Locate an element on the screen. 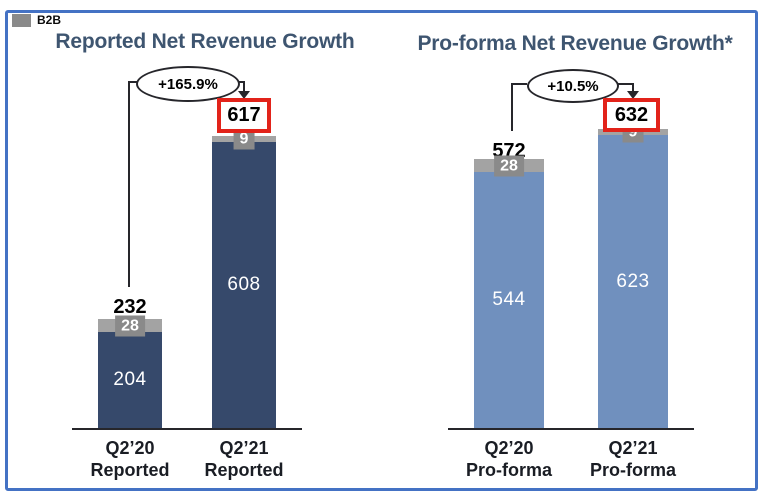 Image resolution: width=767 pixels, height=494 pixels. segment-base-q221-proforma: 623 is located at coordinates (633, 281).